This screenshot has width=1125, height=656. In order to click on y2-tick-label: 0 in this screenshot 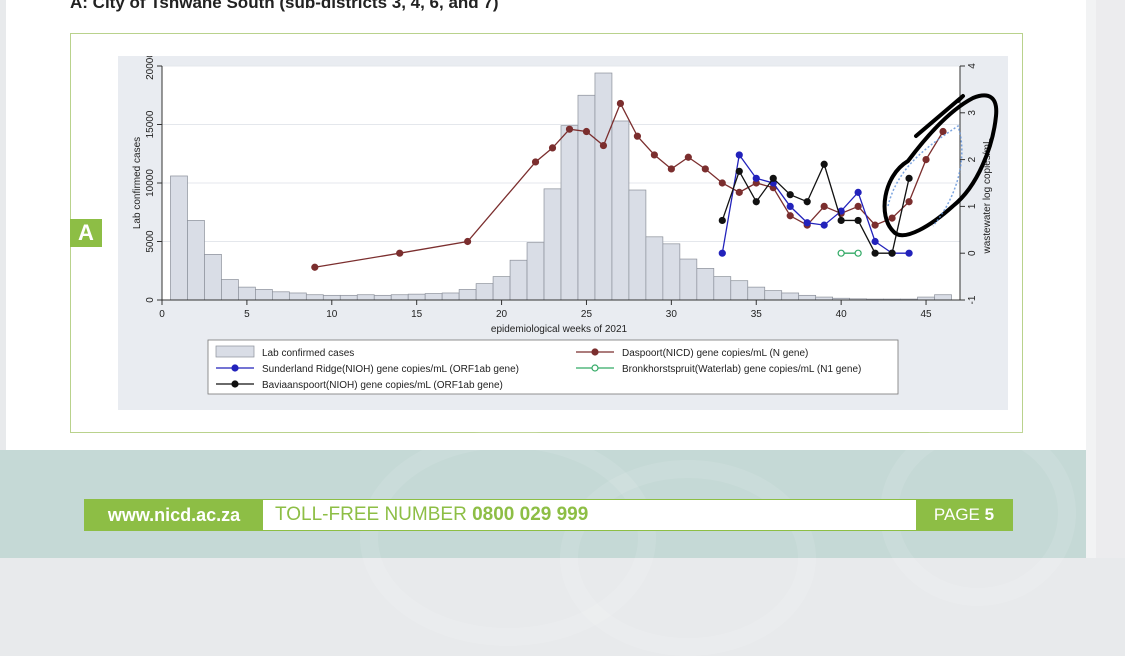, I will do `click(972, 253)`.